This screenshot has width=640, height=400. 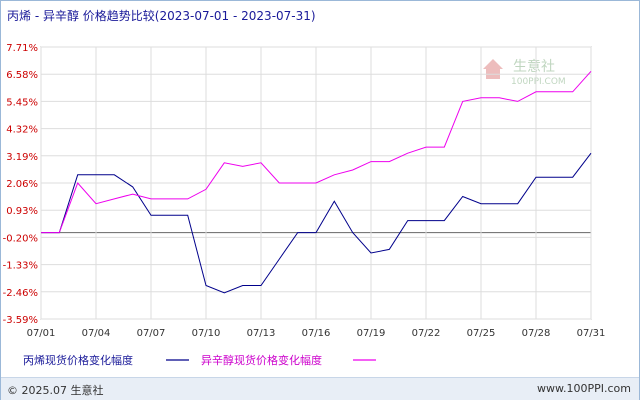 What do you see at coordinates (261, 333) in the screenshot?
I see `x-tick-label: 07/13` at bounding box center [261, 333].